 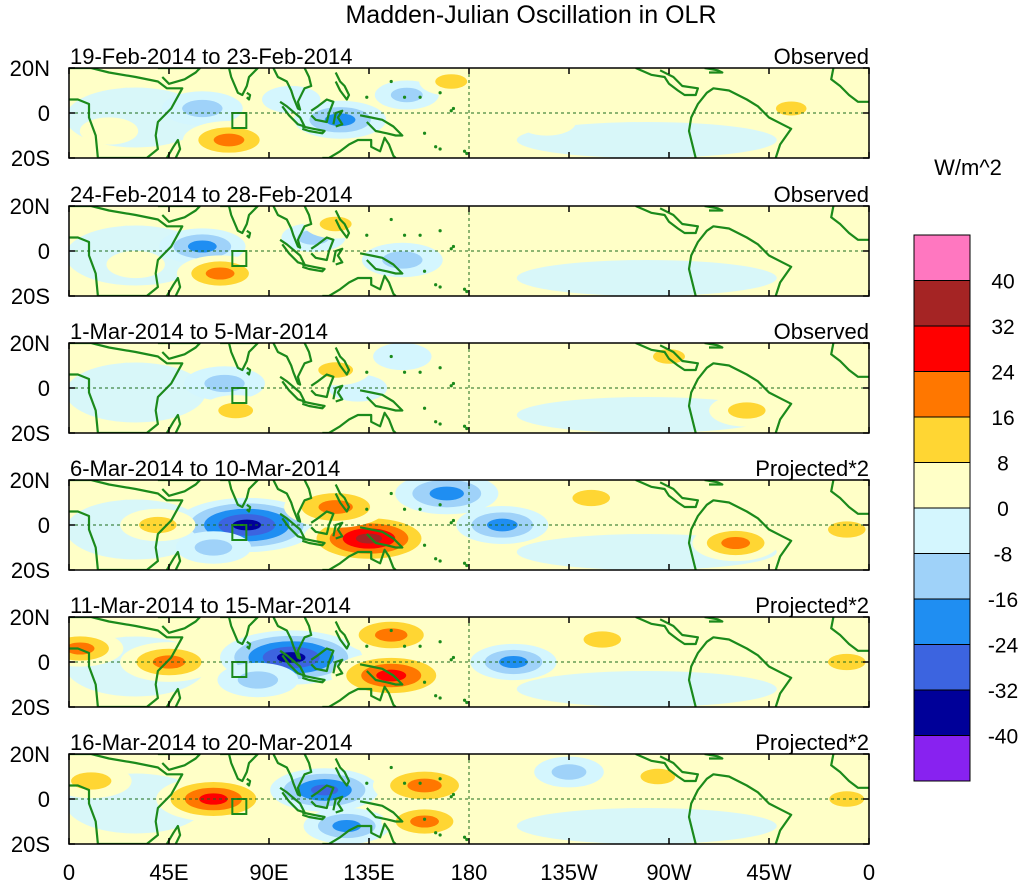 What do you see at coordinates (849, 360) in the screenshot?
I see `west-africa-edge-outline` at bounding box center [849, 360].